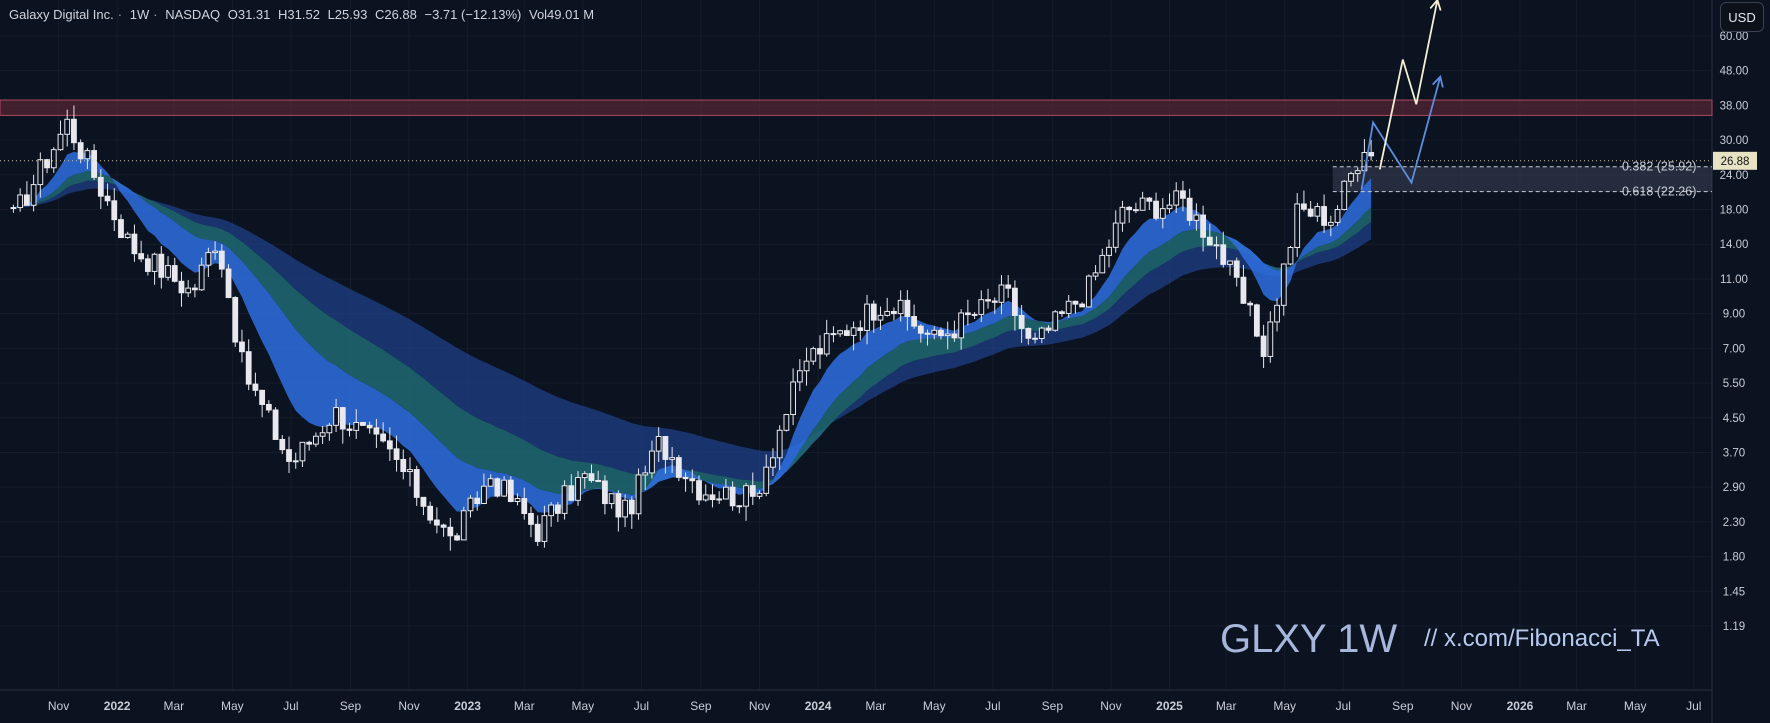 This screenshot has height=723, width=1770. I want to click on fib-retracement-zone, so click(1522, 179).